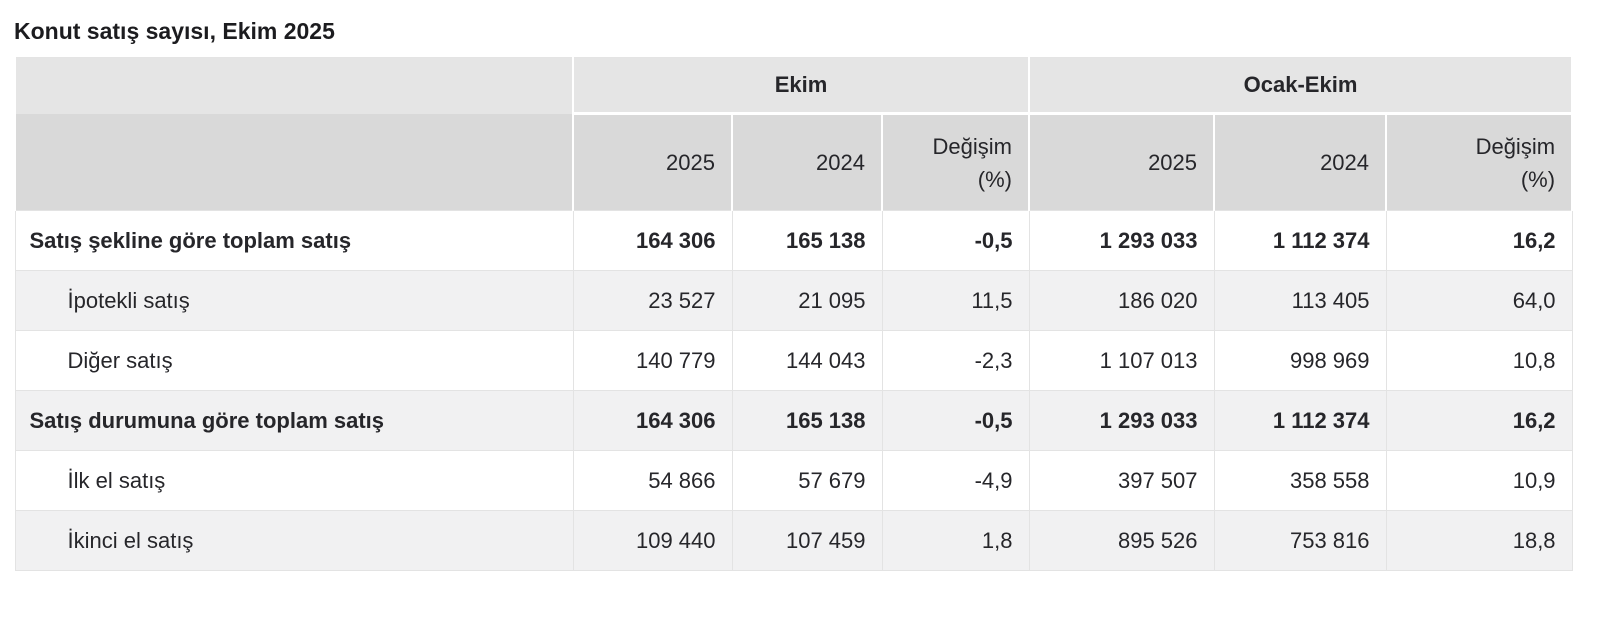 This screenshot has height=626, width=1608. I want to click on value-cell: 107 459, so click(807, 540).